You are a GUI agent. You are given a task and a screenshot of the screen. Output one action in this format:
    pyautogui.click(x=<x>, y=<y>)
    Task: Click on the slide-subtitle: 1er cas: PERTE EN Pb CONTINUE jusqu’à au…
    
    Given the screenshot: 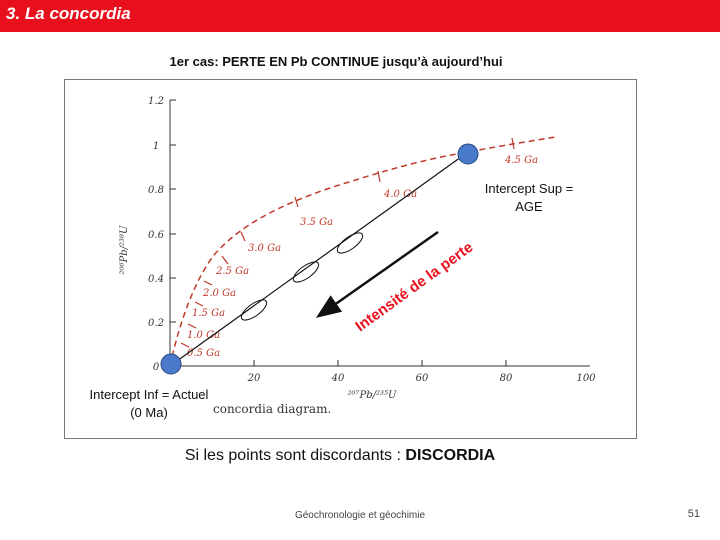 What is the action you would take?
    pyautogui.click(x=336, y=61)
    